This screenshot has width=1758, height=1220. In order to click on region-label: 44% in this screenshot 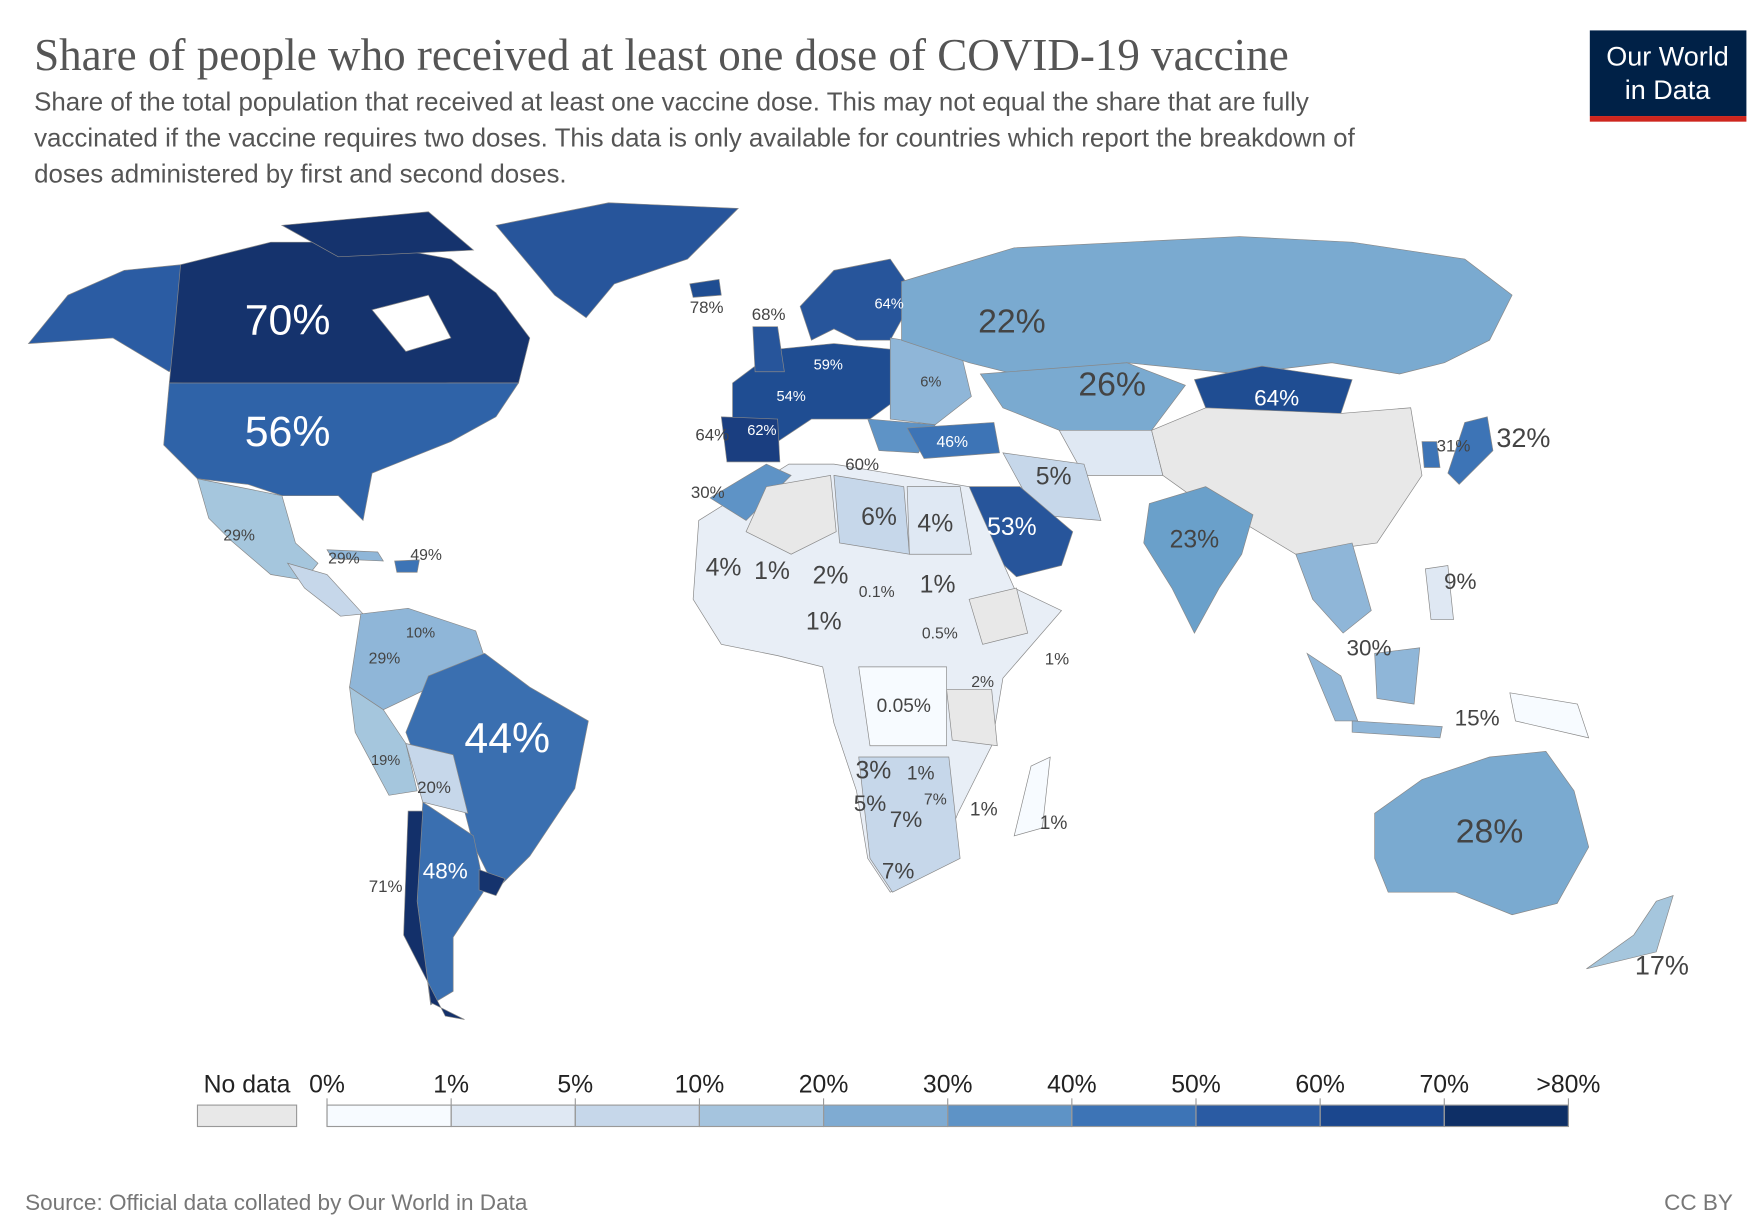, I will do `click(507, 739)`.